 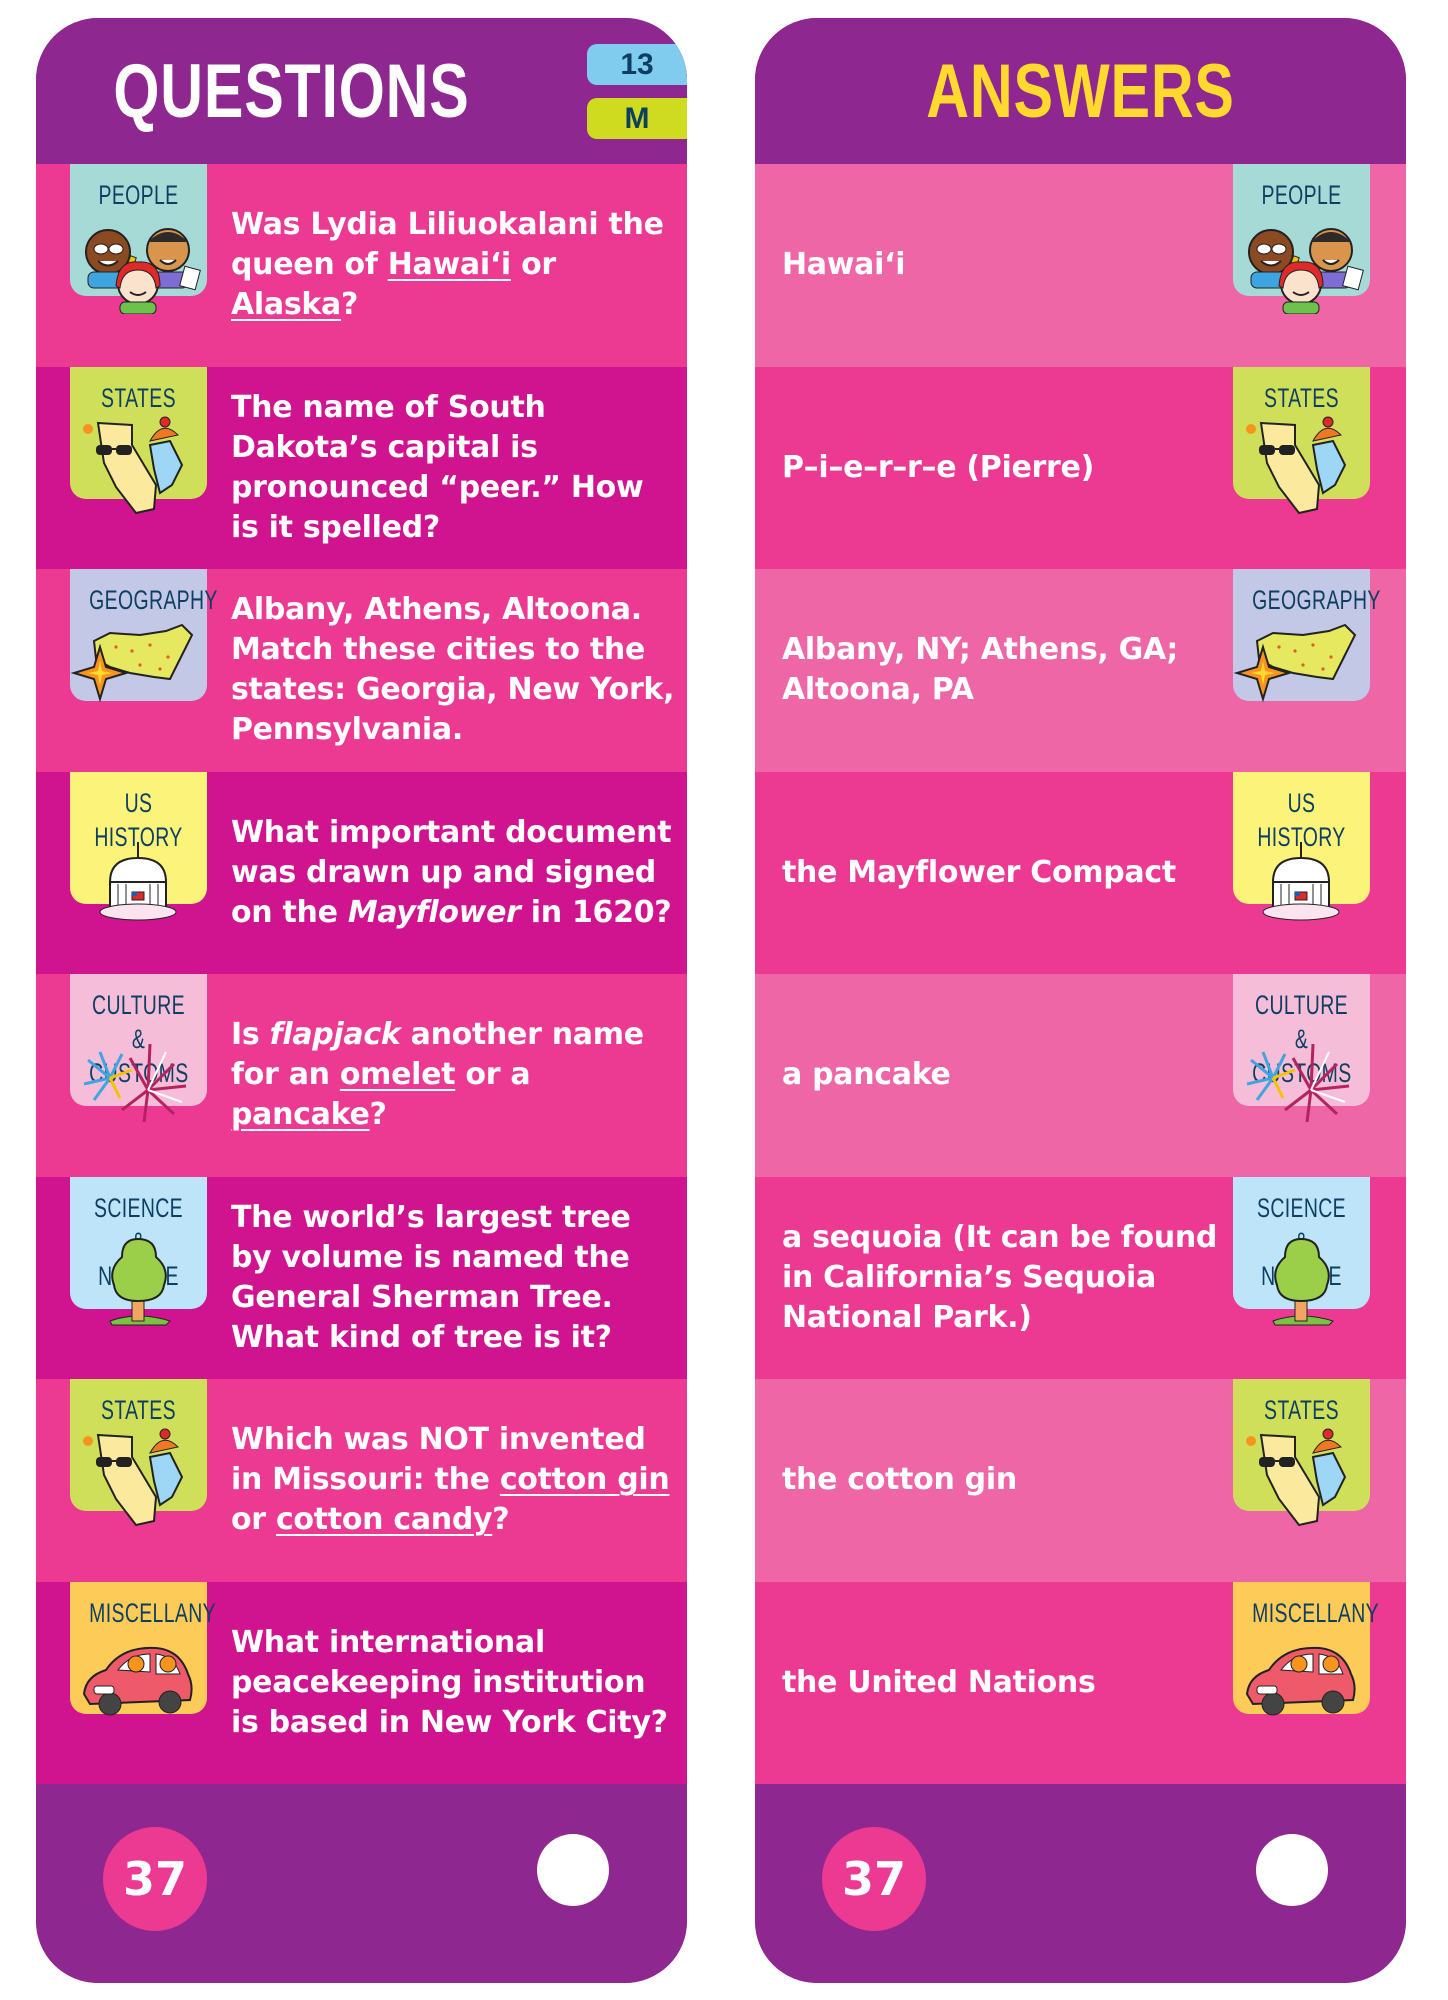 I want to click on answer-row: the United Nations MISCELLANY, so click(x=1080, y=1682).